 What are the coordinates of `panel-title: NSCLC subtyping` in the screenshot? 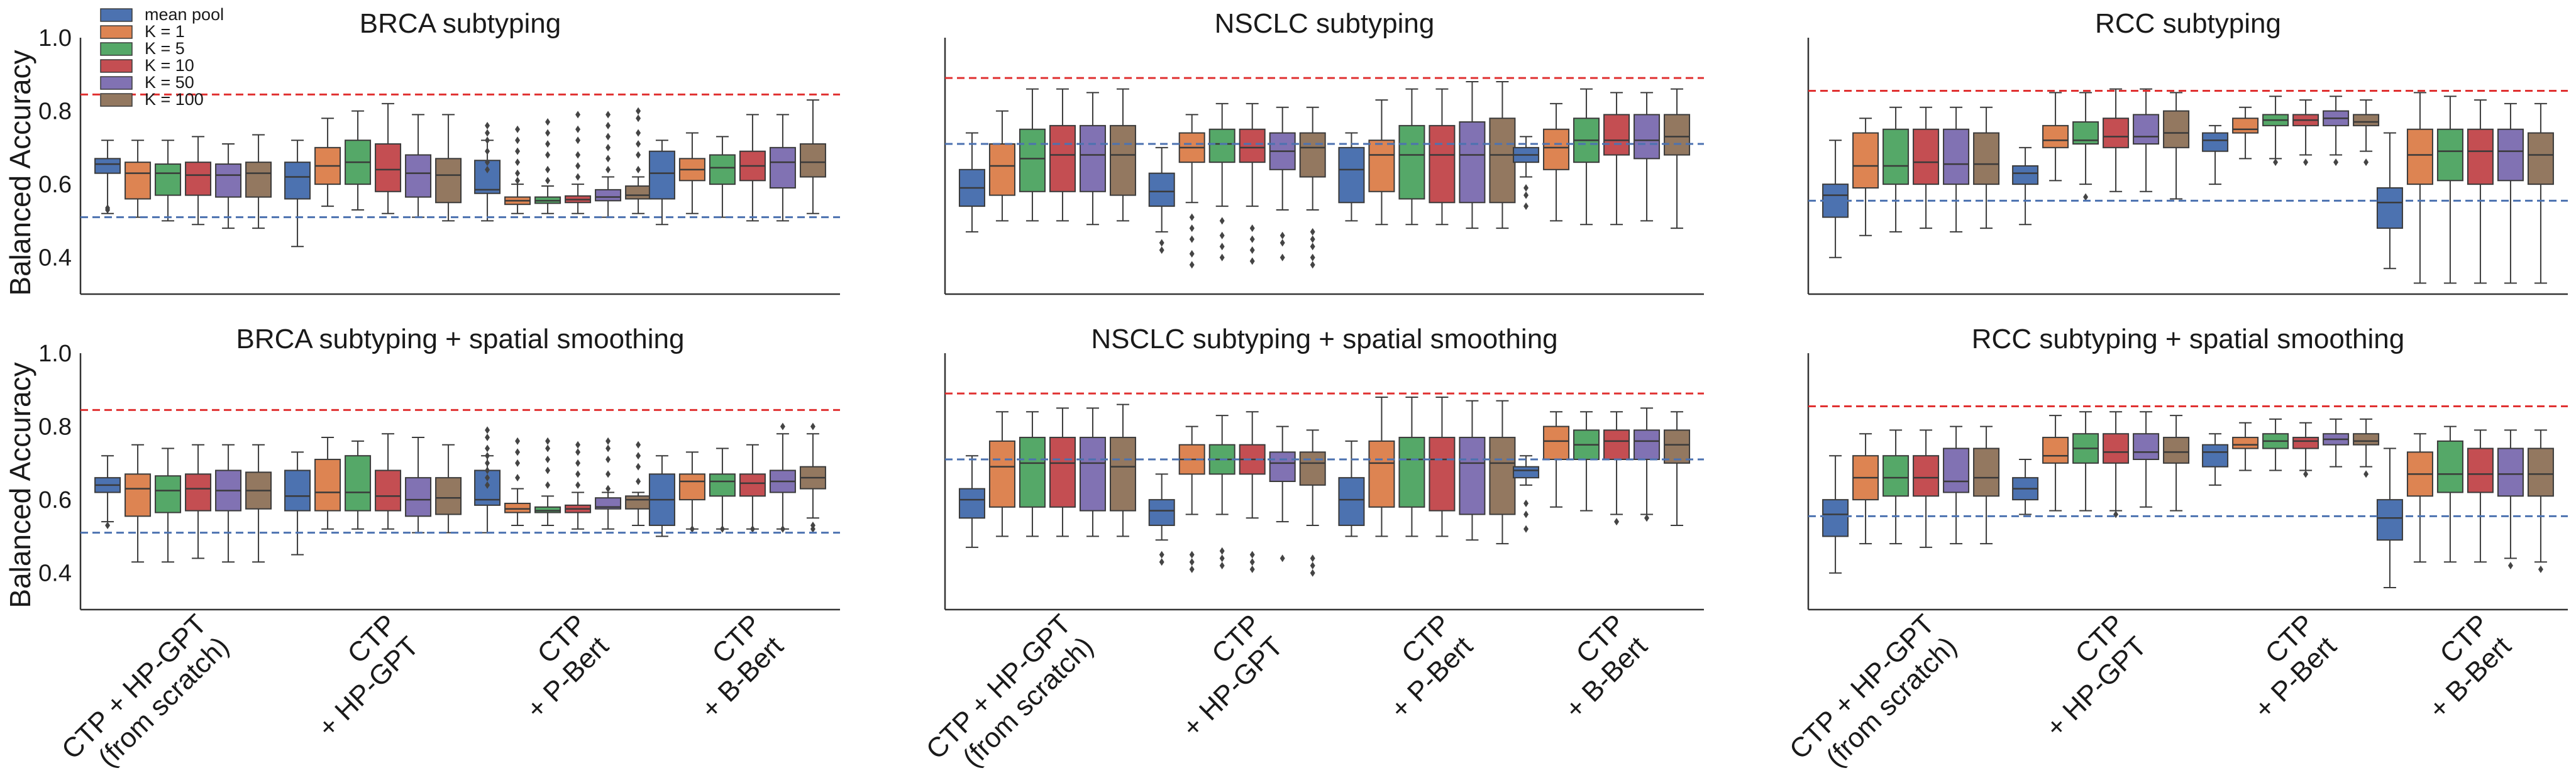 It's located at (1325, 24).